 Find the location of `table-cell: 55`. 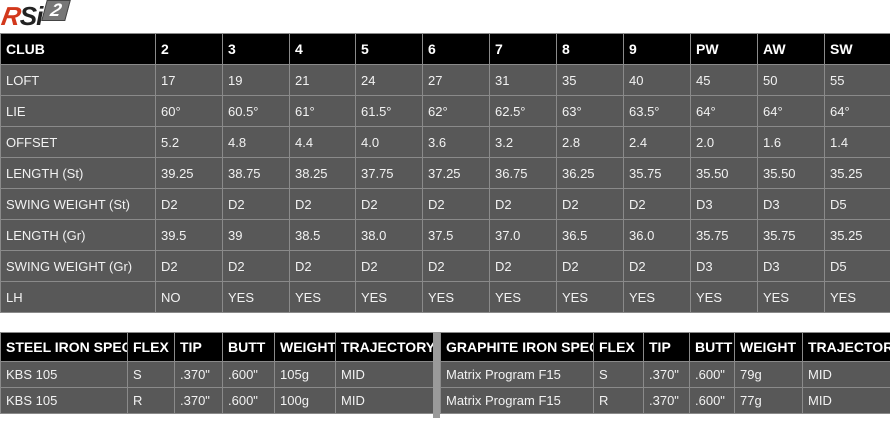

table-cell: 55 is located at coordinates (857, 80).